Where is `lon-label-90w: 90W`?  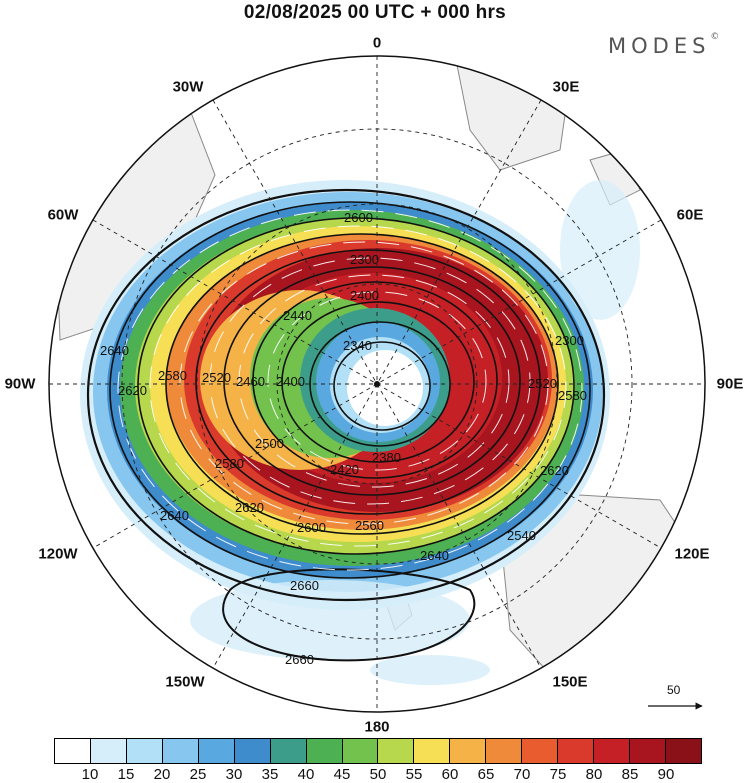
lon-label-90w: 90W is located at coordinates (20, 384).